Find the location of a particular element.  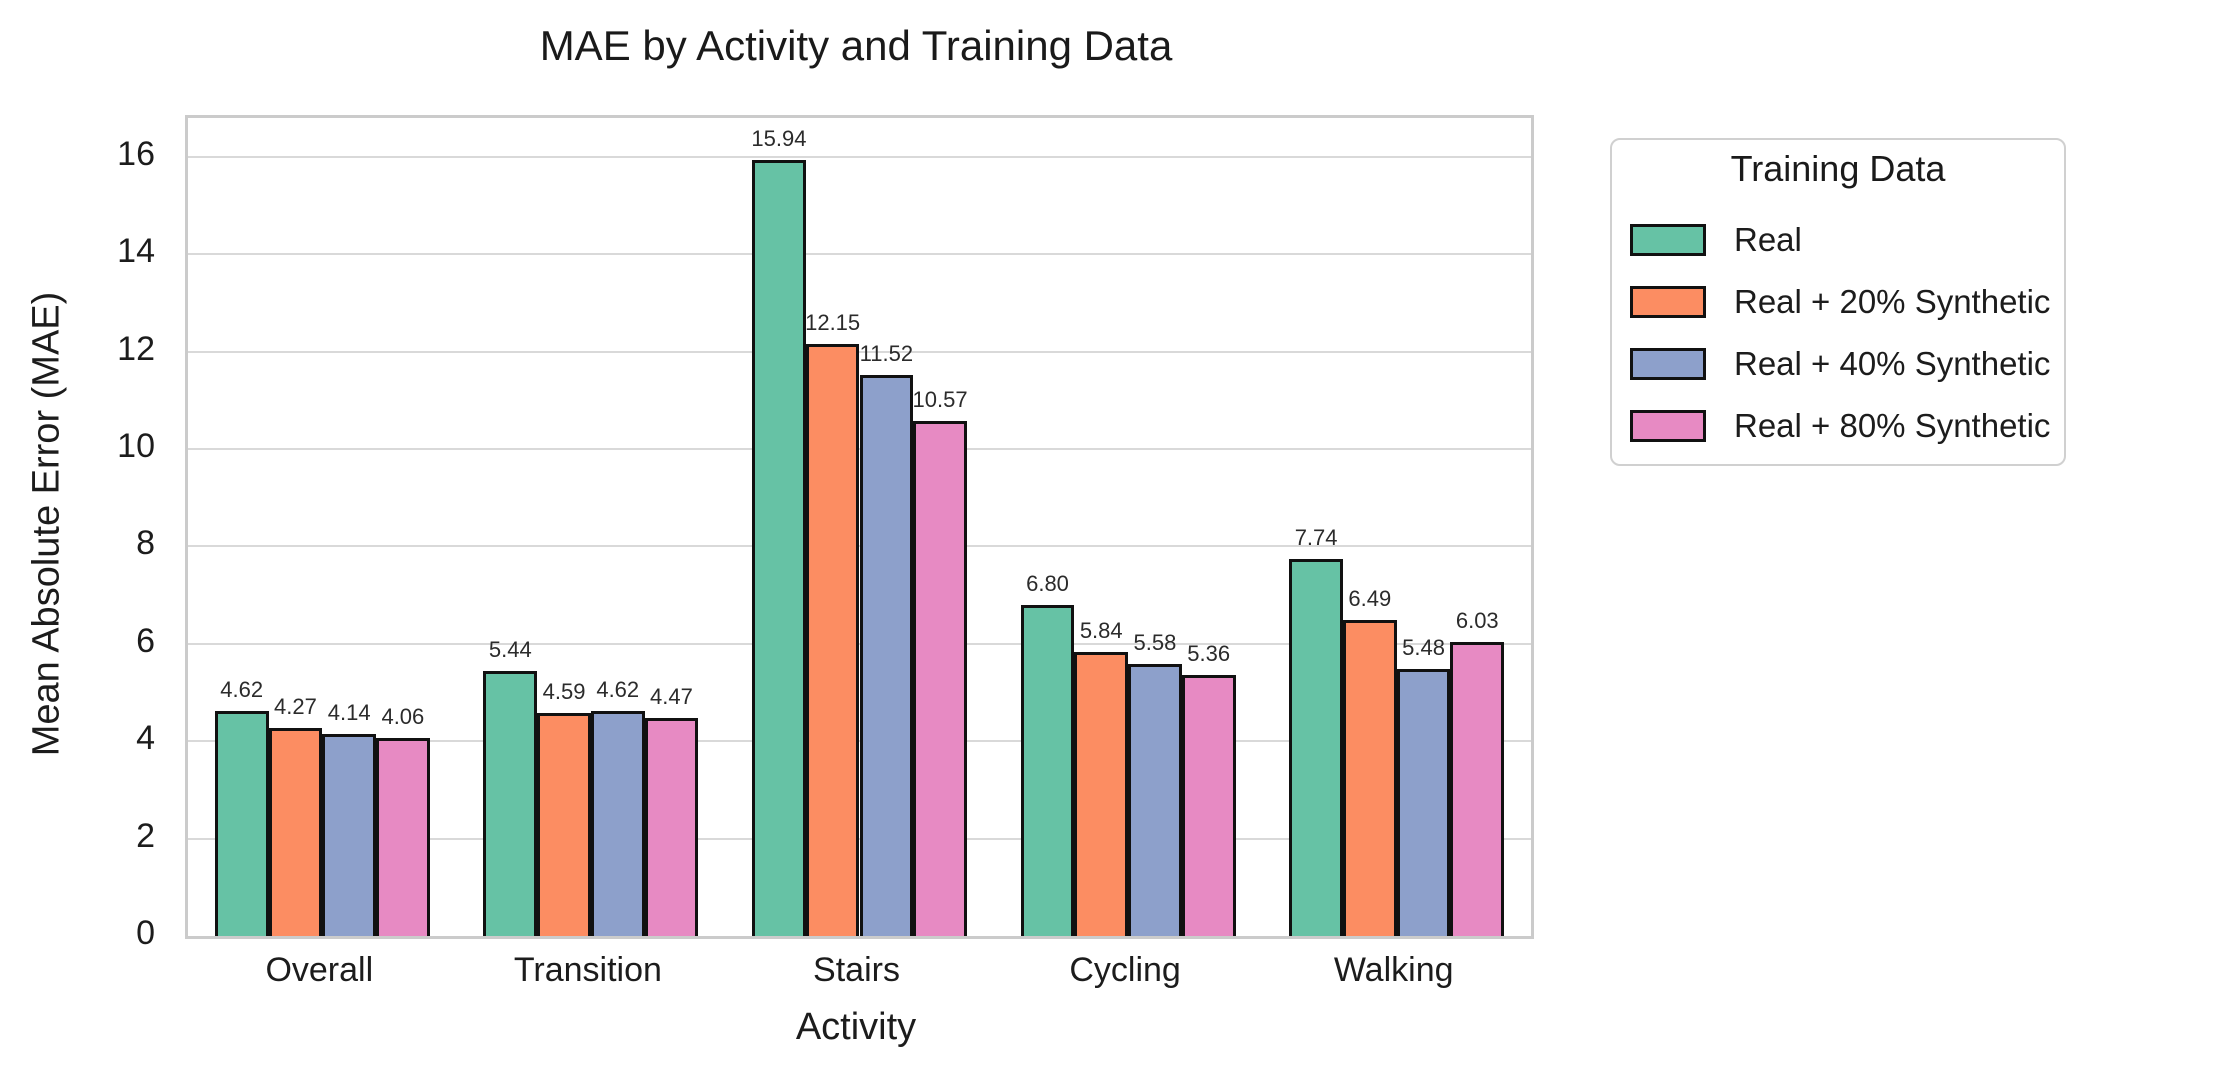

legend-title: Training Data is located at coordinates (1838, 168).